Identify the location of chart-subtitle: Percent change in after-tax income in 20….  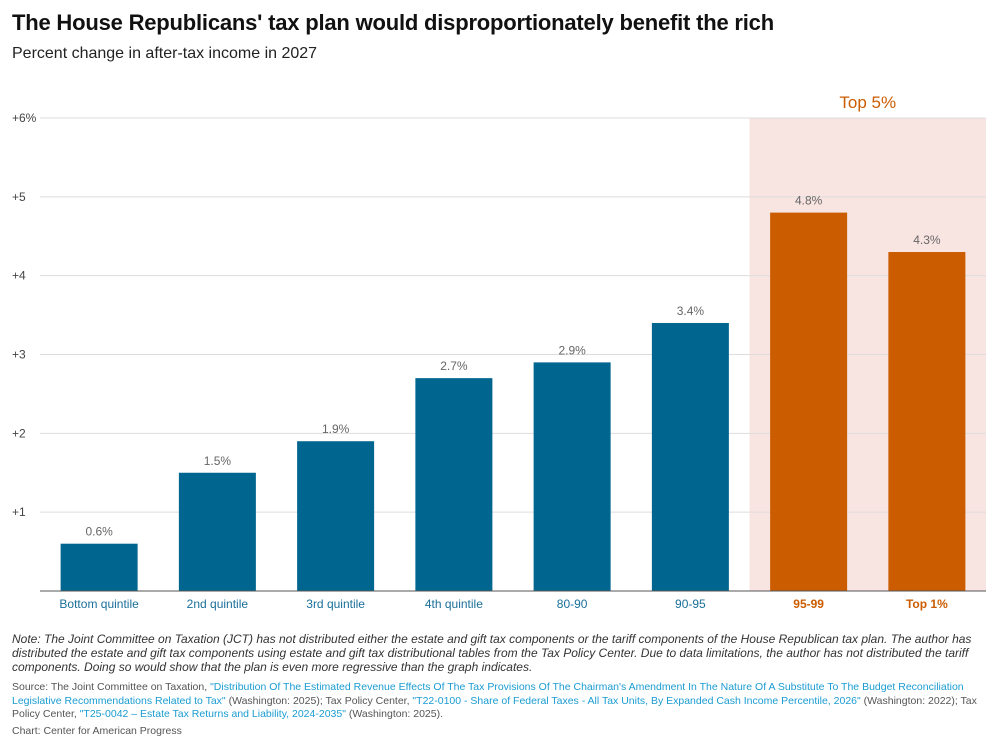
(165, 53).